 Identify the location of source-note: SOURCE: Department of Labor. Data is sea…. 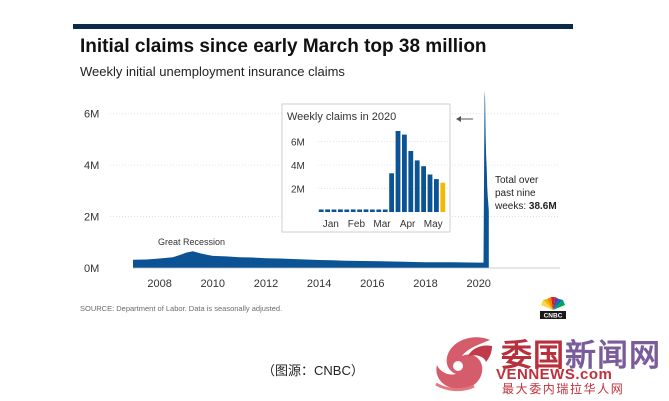
(181, 308).